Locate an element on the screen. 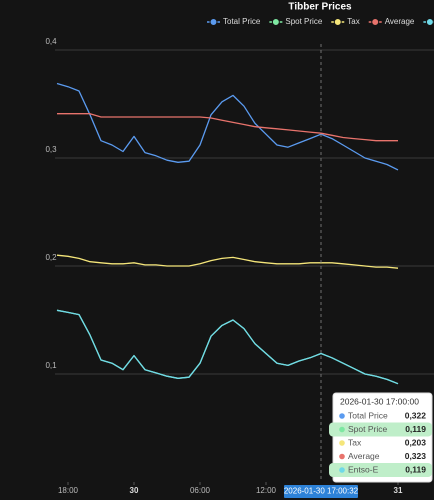  x-tick-label: 30 is located at coordinates (134, 490).